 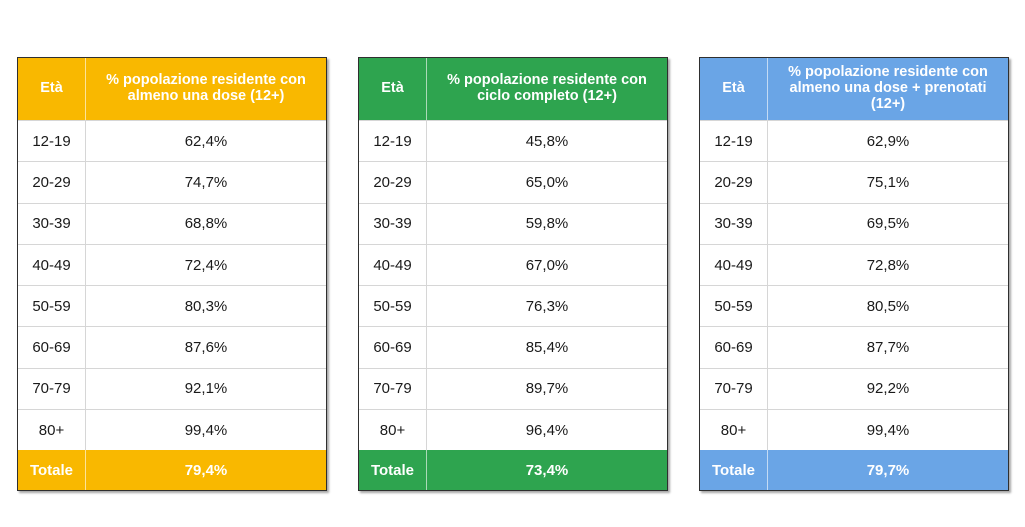 What do you see at coordinates (513, 347) in the screenshot?
I see `table-row: 60-69 85,4%` at bounding box center [513, 347].